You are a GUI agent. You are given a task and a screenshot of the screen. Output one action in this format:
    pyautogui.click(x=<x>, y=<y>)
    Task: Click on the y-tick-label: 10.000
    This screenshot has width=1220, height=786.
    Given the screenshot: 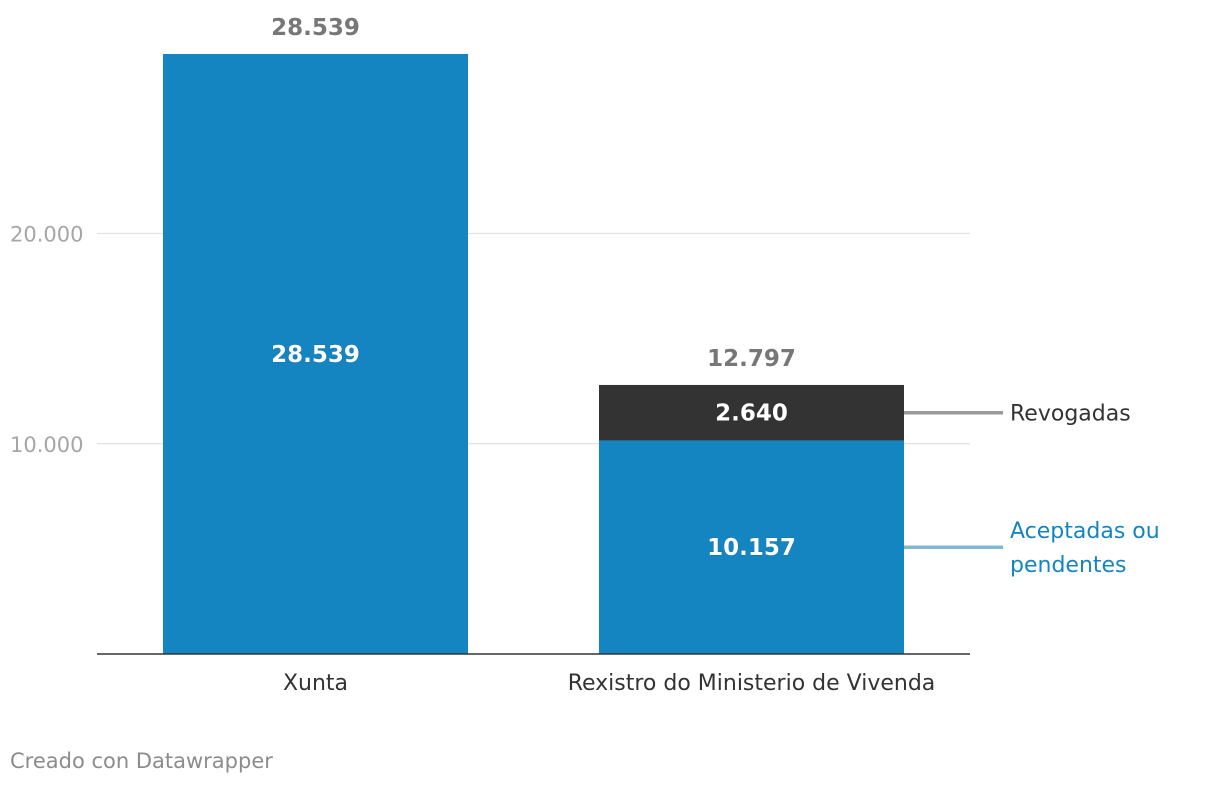 What is the action you would take?
    pyautogui.click(x=46, y=445)
    